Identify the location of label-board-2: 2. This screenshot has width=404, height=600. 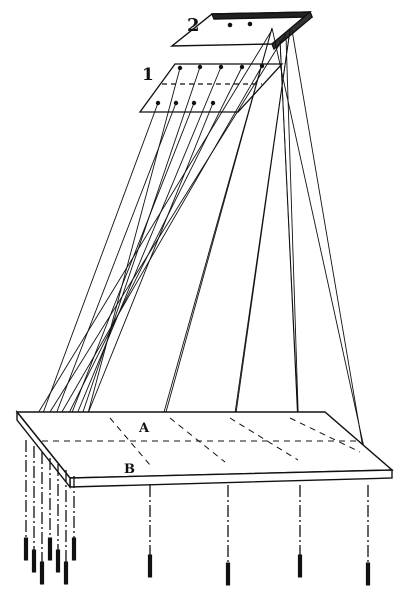
(193, 25).